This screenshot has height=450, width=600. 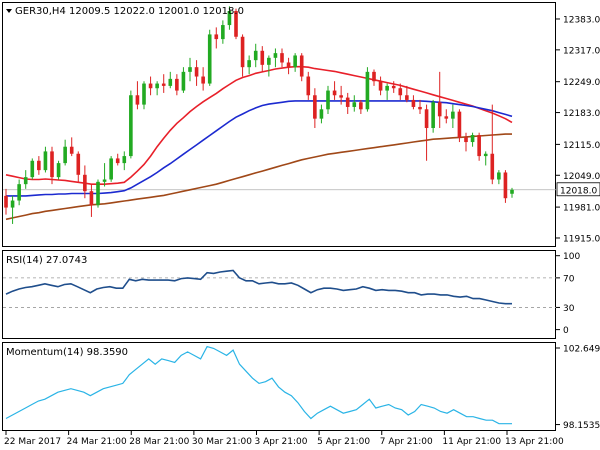 I want to click on momentum-tick-label: 102.6498, so click(x=581, y=350).